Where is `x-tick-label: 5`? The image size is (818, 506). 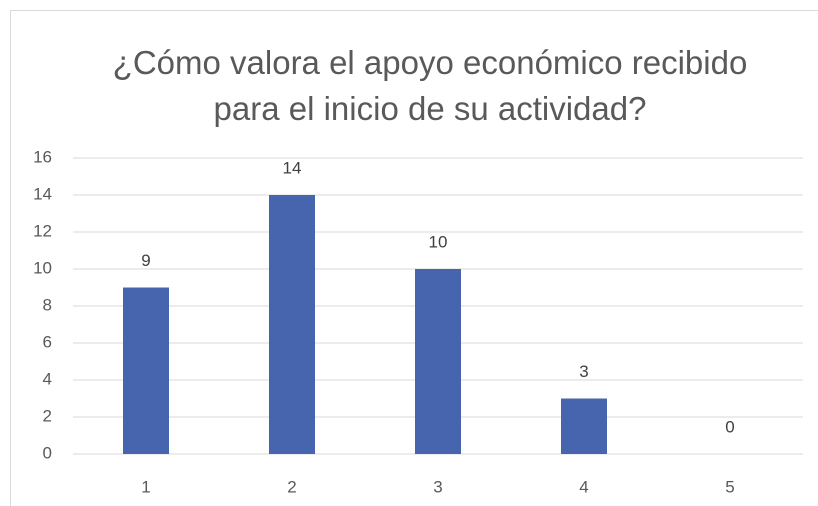
x-tick-label: 5 is located at coordinates (729, 486).